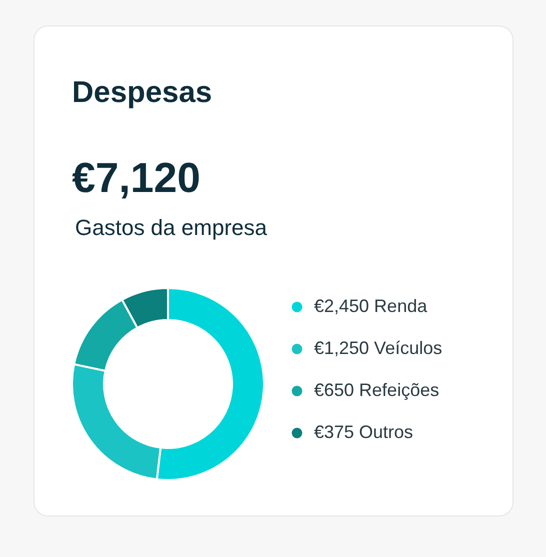 Image resolution: width=546 pixels, height=557 pixels. I want to click on chart-subtitle: Gastos da empresa, so click(171, 227).